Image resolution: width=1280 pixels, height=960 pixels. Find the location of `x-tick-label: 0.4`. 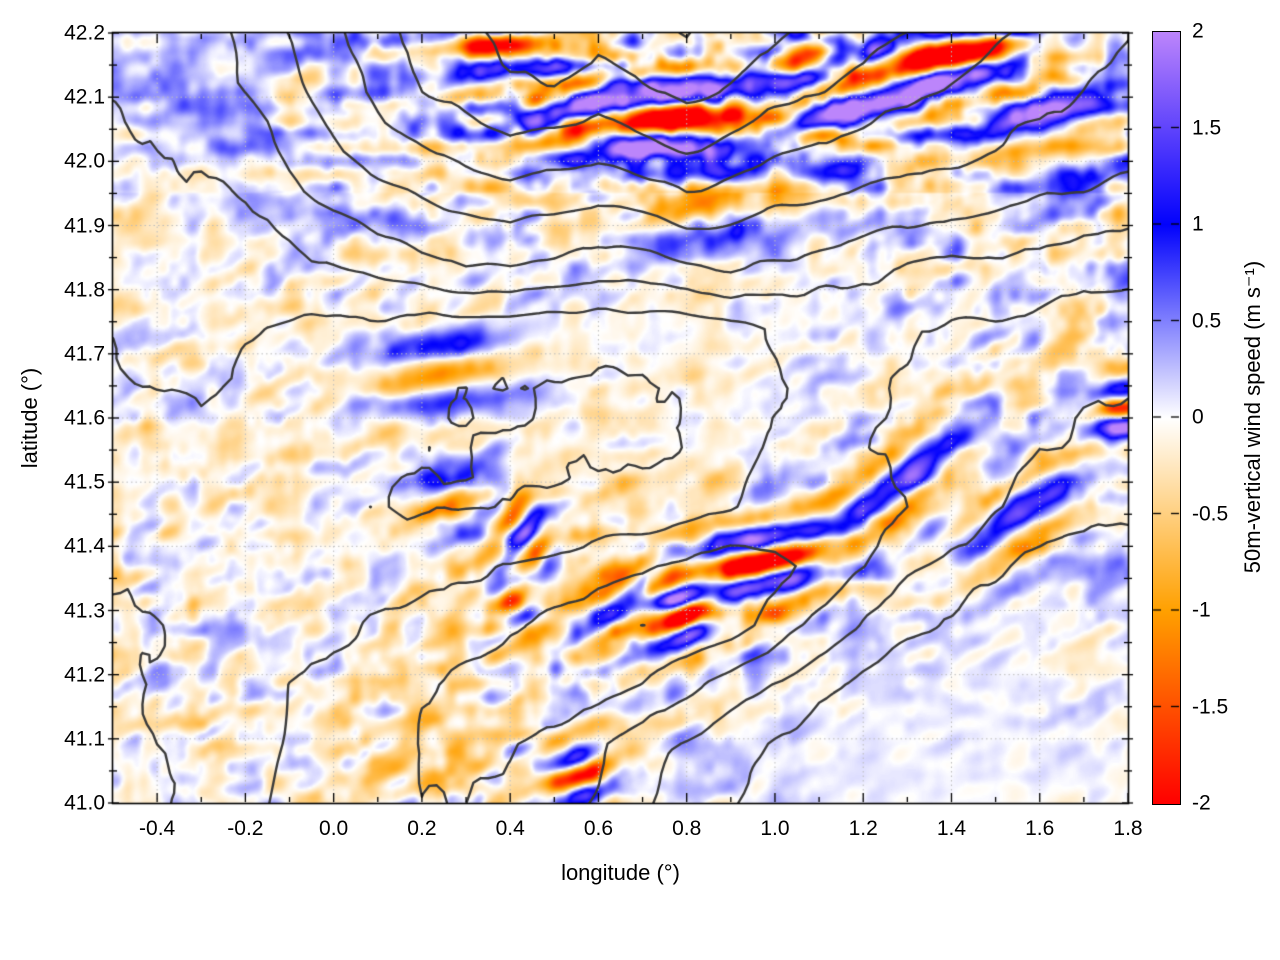

x-tick-label: 0.4 is located at coordinates (510, 828).